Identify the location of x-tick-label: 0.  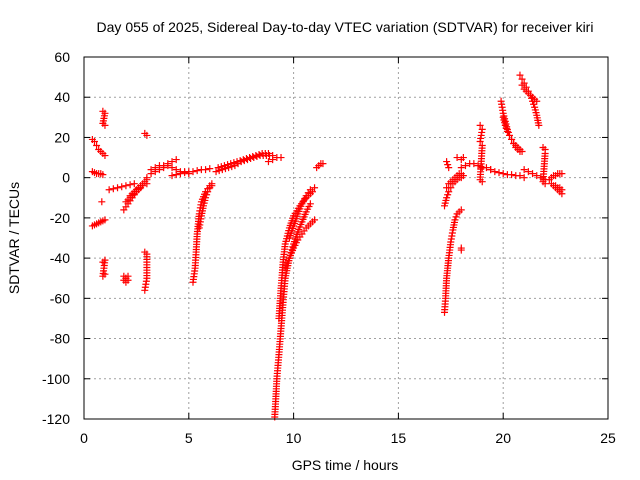
(84, 438).